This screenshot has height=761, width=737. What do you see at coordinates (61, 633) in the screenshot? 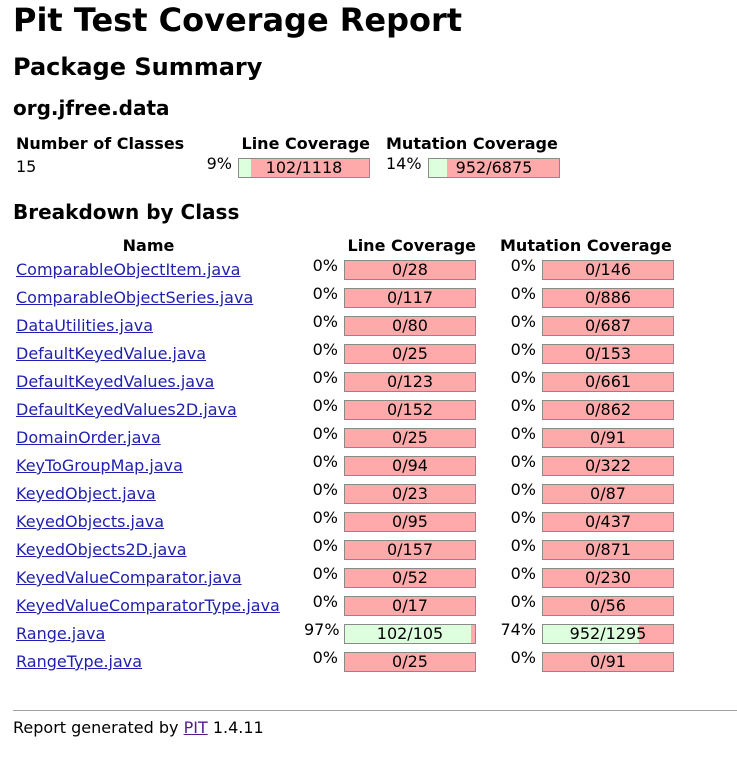
I see `class-link: Range.java` at bounding box center [61, 633].